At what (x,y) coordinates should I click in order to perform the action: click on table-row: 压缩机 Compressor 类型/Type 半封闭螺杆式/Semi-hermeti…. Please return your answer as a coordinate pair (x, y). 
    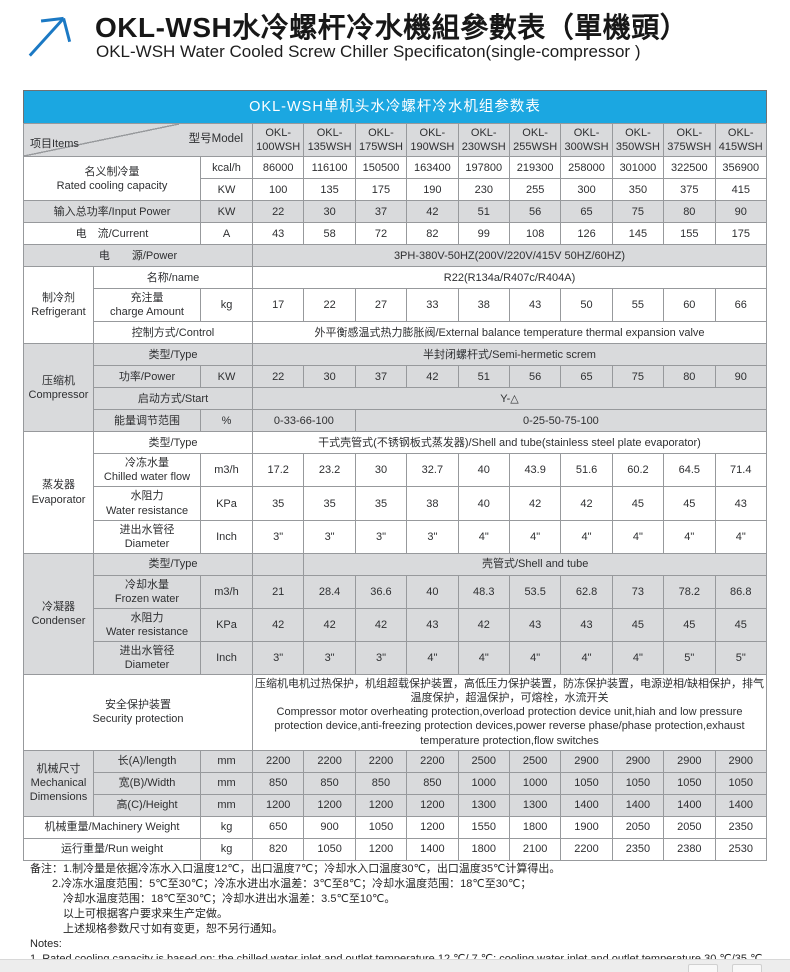
    Looking at the image, I should click on (395, 388).